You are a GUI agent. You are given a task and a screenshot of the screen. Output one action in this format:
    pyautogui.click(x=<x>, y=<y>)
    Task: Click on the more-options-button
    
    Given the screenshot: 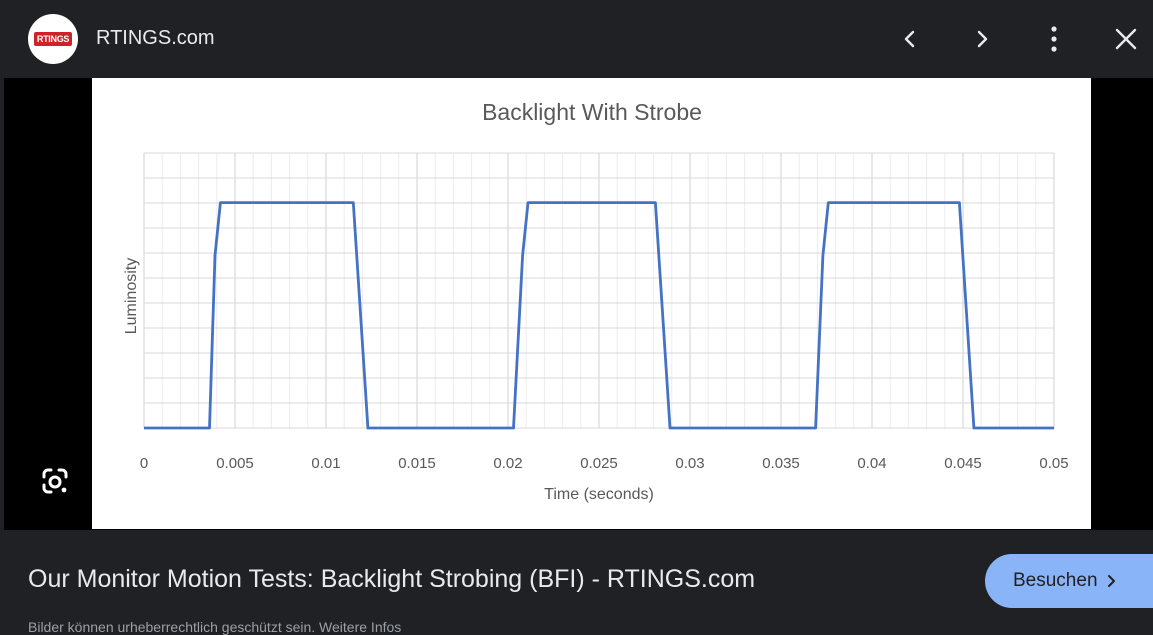 What is the action you would take?
    pyautogui.click(x=1054, y=39)
    